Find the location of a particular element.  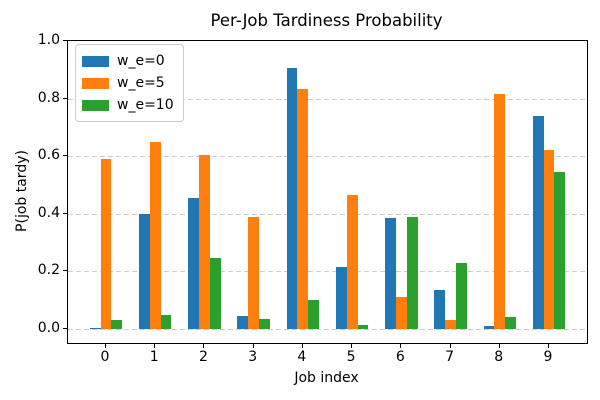

x-tick-label: 0 is located at coordinates (105, 357).